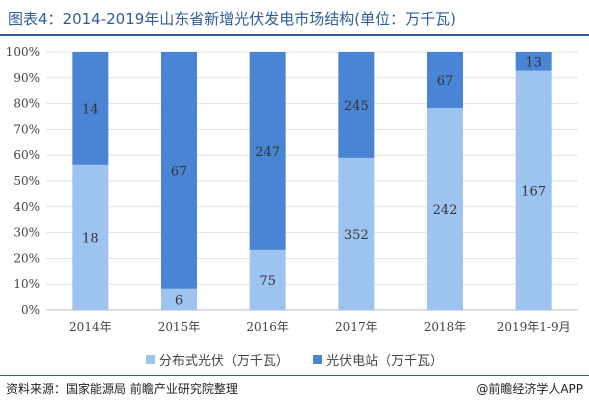  I want to click on chart-title: 图表4：2014-2019年山东省新增光伏发电市场结构(单位：万千瓦), so click(232, 19).